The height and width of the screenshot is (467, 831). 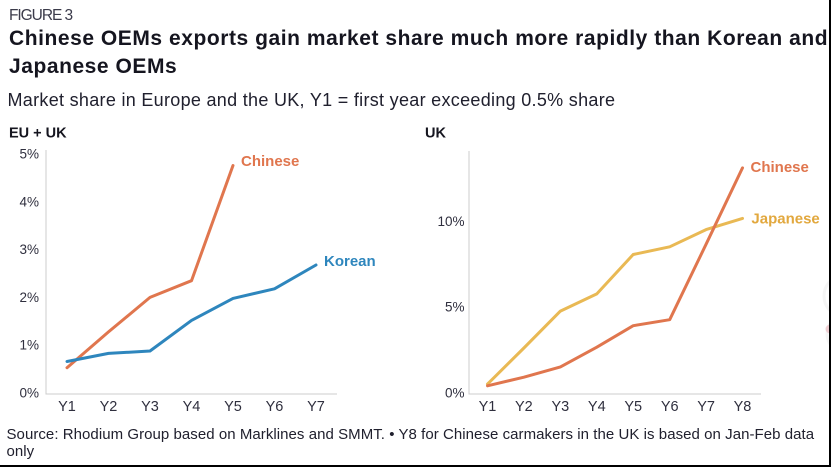 I want to click on svg-text: Japanese, so click(x=785, y=219).